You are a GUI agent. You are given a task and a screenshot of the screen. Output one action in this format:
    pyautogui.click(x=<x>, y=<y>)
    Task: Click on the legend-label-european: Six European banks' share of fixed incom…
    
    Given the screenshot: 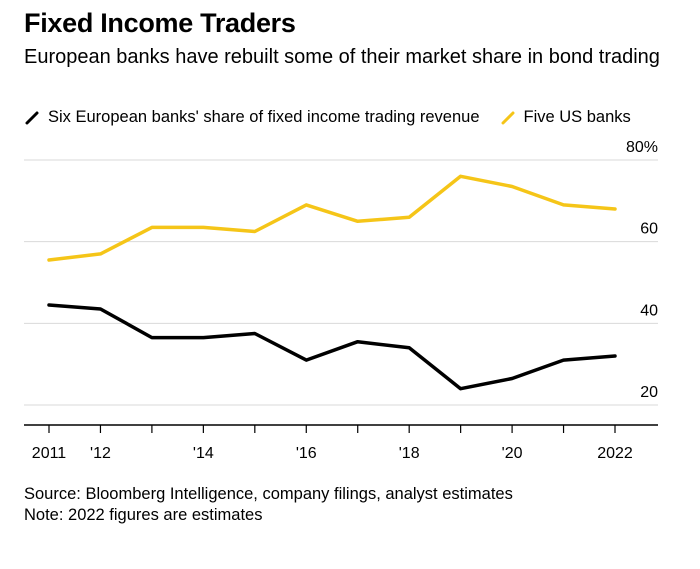 What is the action you would take?
    pyautogui.click(x=264, y=117)
    